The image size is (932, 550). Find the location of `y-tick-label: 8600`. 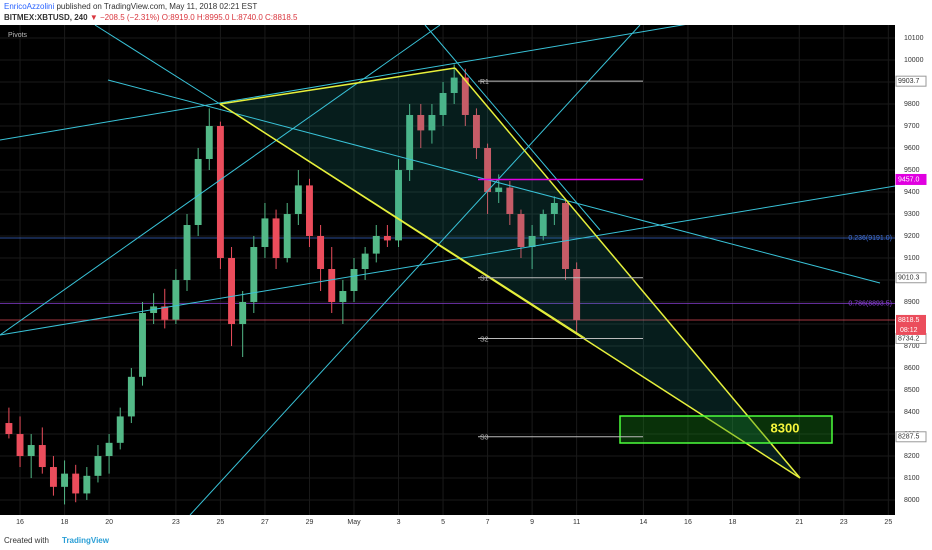

y-tick-label: 8600 is located at coordinates (912, 368).